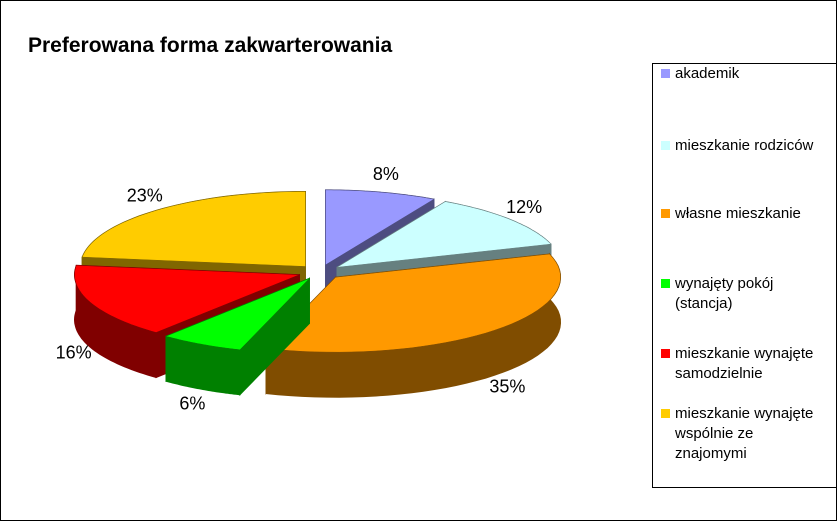  Describe the element at coordinates (724, 293) in the screenshot. I see `legend-label: wynajęty pokój (stancja)` at that location.